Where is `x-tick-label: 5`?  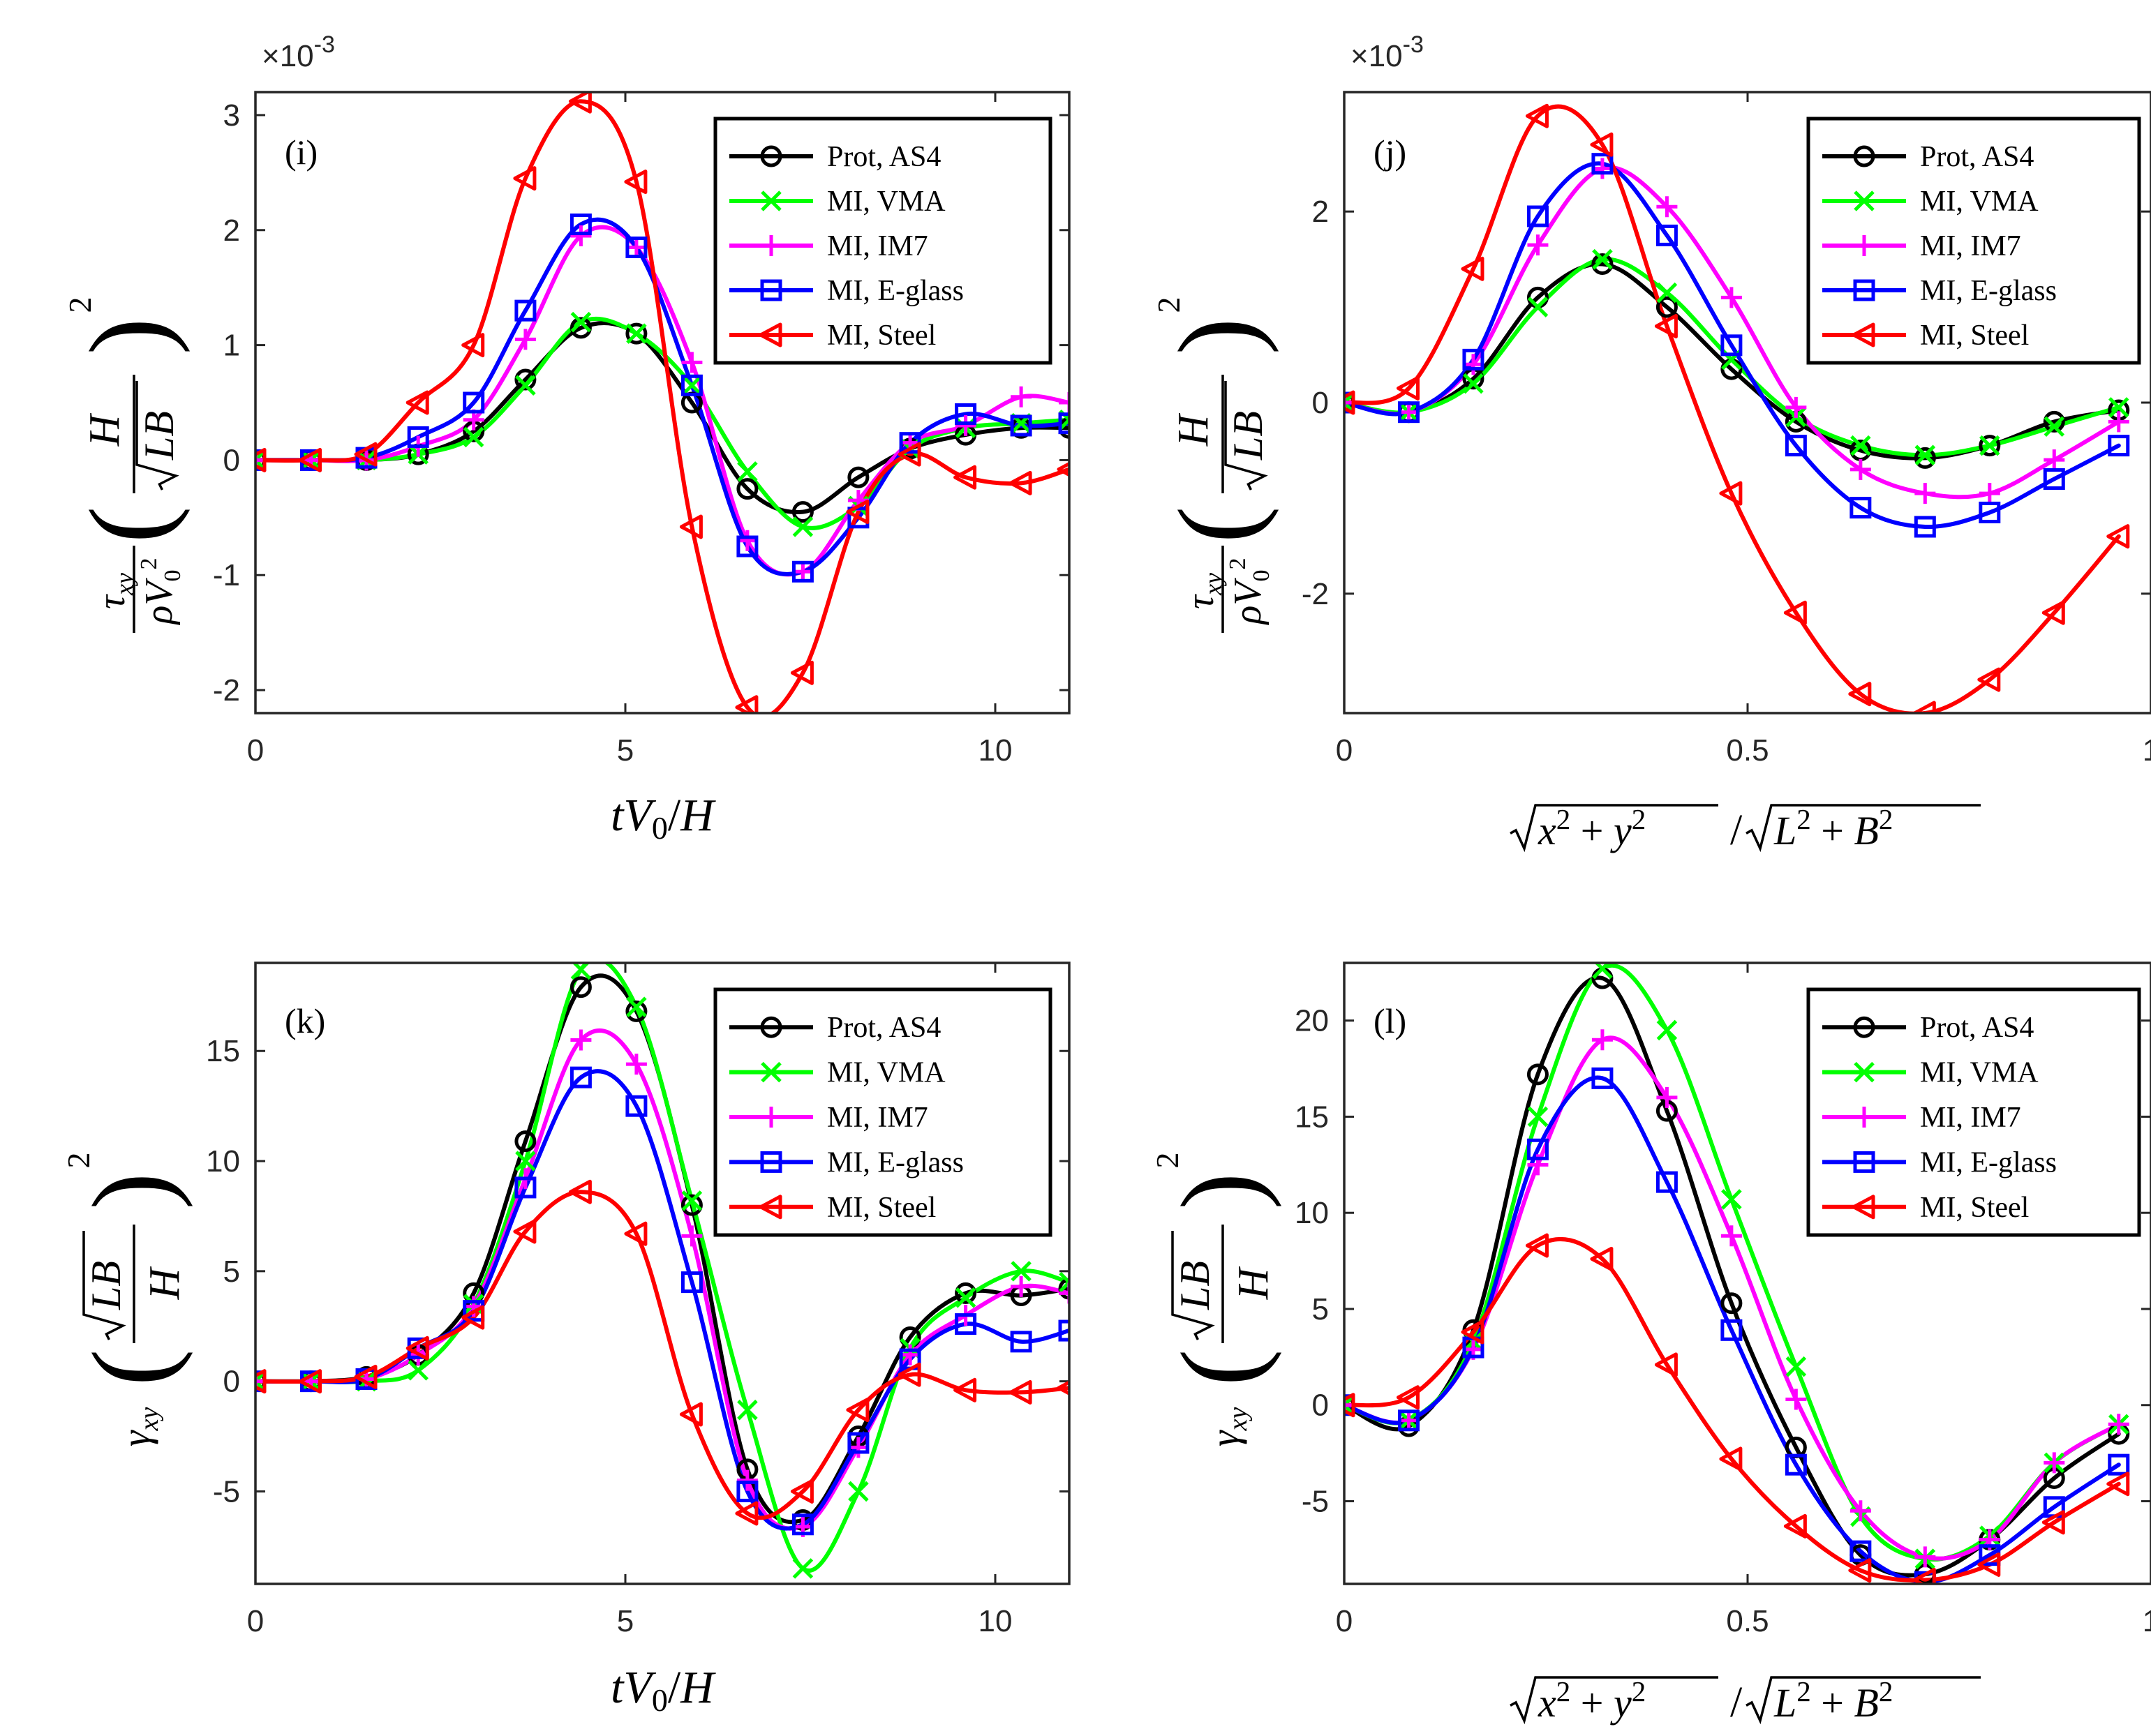 x-tick-label: 5 is located at coordinates (625, 750).